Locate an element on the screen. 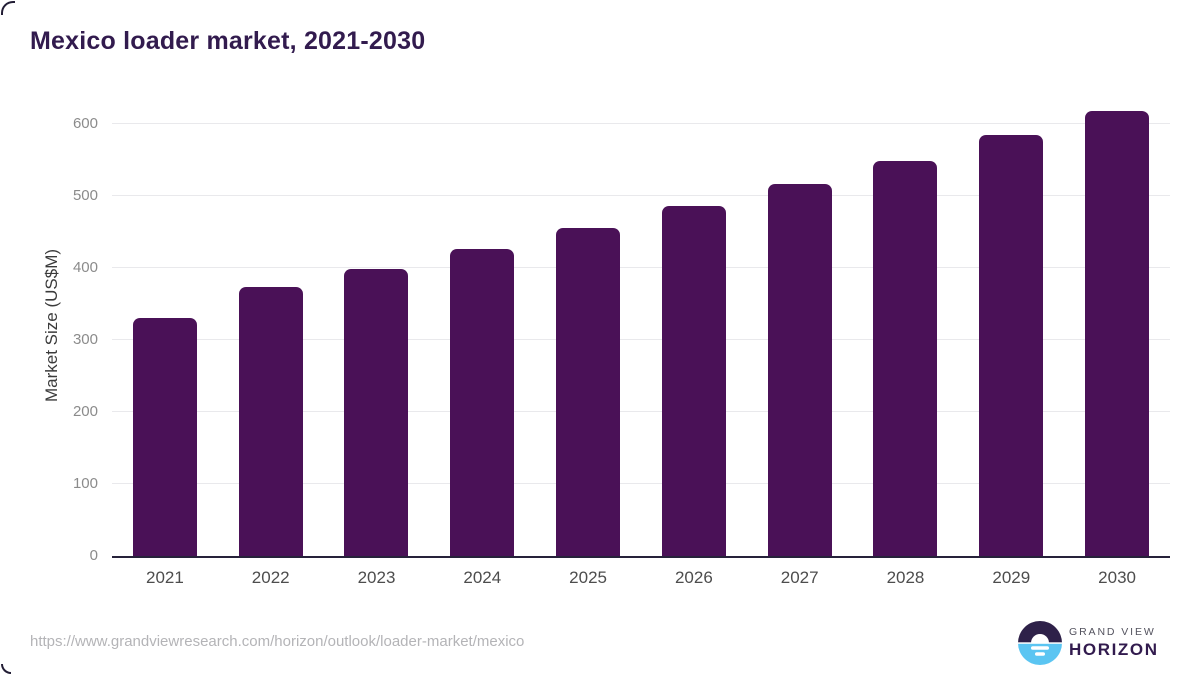  bar-2022 is located at coordinates (270, 421).